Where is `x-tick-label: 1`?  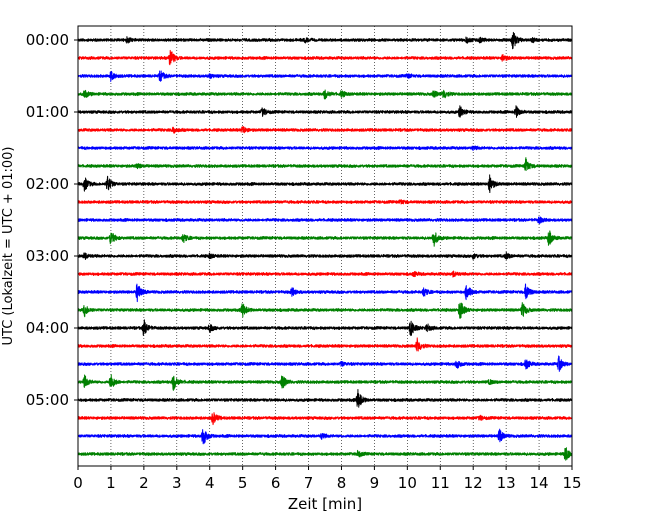
x-tick-label: 1 is located at coordinates (111, 483).